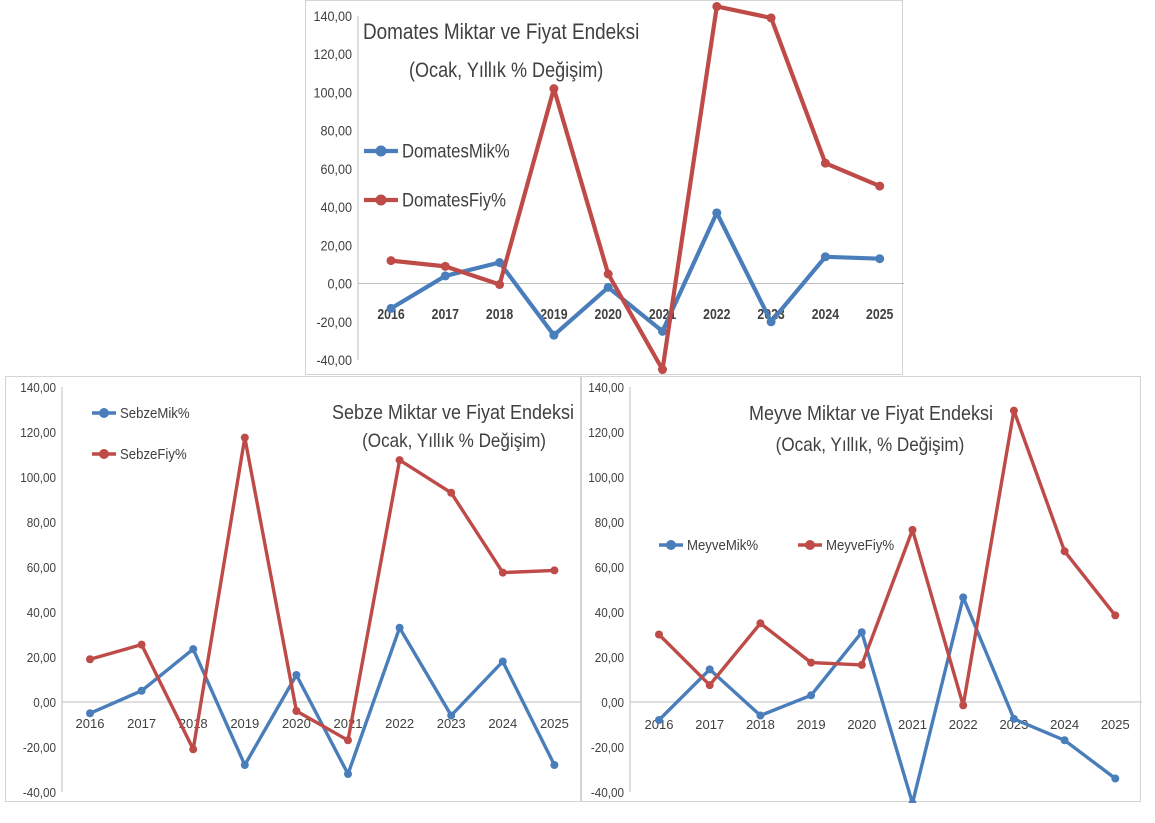  I want to click on meyve-y-tick-label: 60,00, so click(609, 567).